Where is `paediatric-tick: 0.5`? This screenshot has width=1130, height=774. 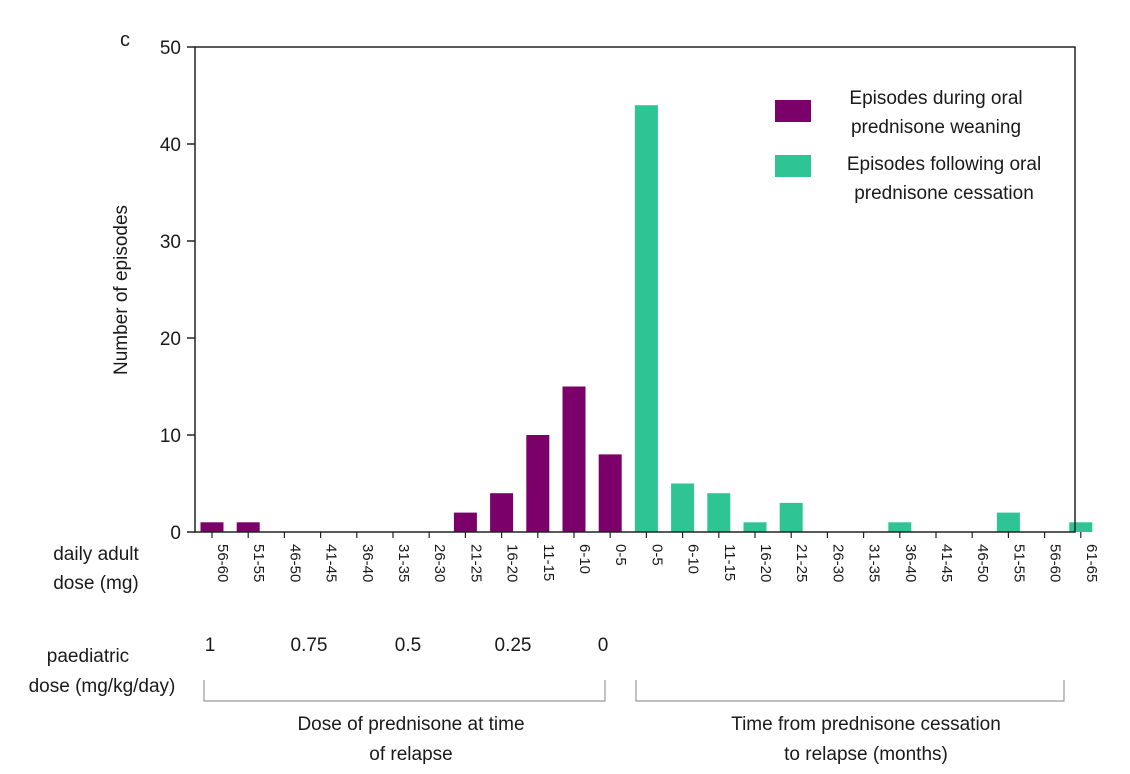 paediatric-tick: 0.5 is located at coordinates (408, 645).